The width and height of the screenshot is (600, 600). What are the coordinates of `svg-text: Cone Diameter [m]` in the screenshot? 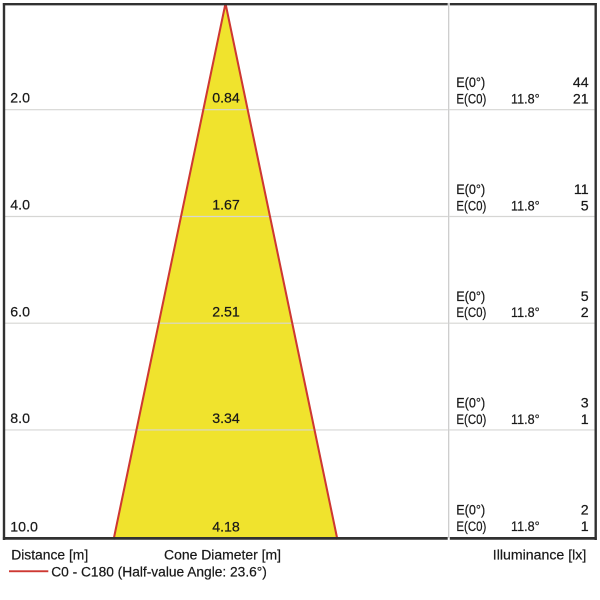 It's located at (222, 555).